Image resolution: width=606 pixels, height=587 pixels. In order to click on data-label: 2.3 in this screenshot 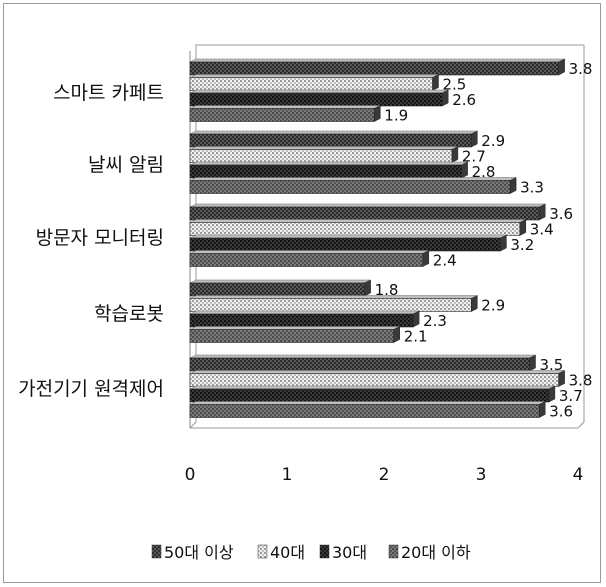, I will do `click(435, 321)`.